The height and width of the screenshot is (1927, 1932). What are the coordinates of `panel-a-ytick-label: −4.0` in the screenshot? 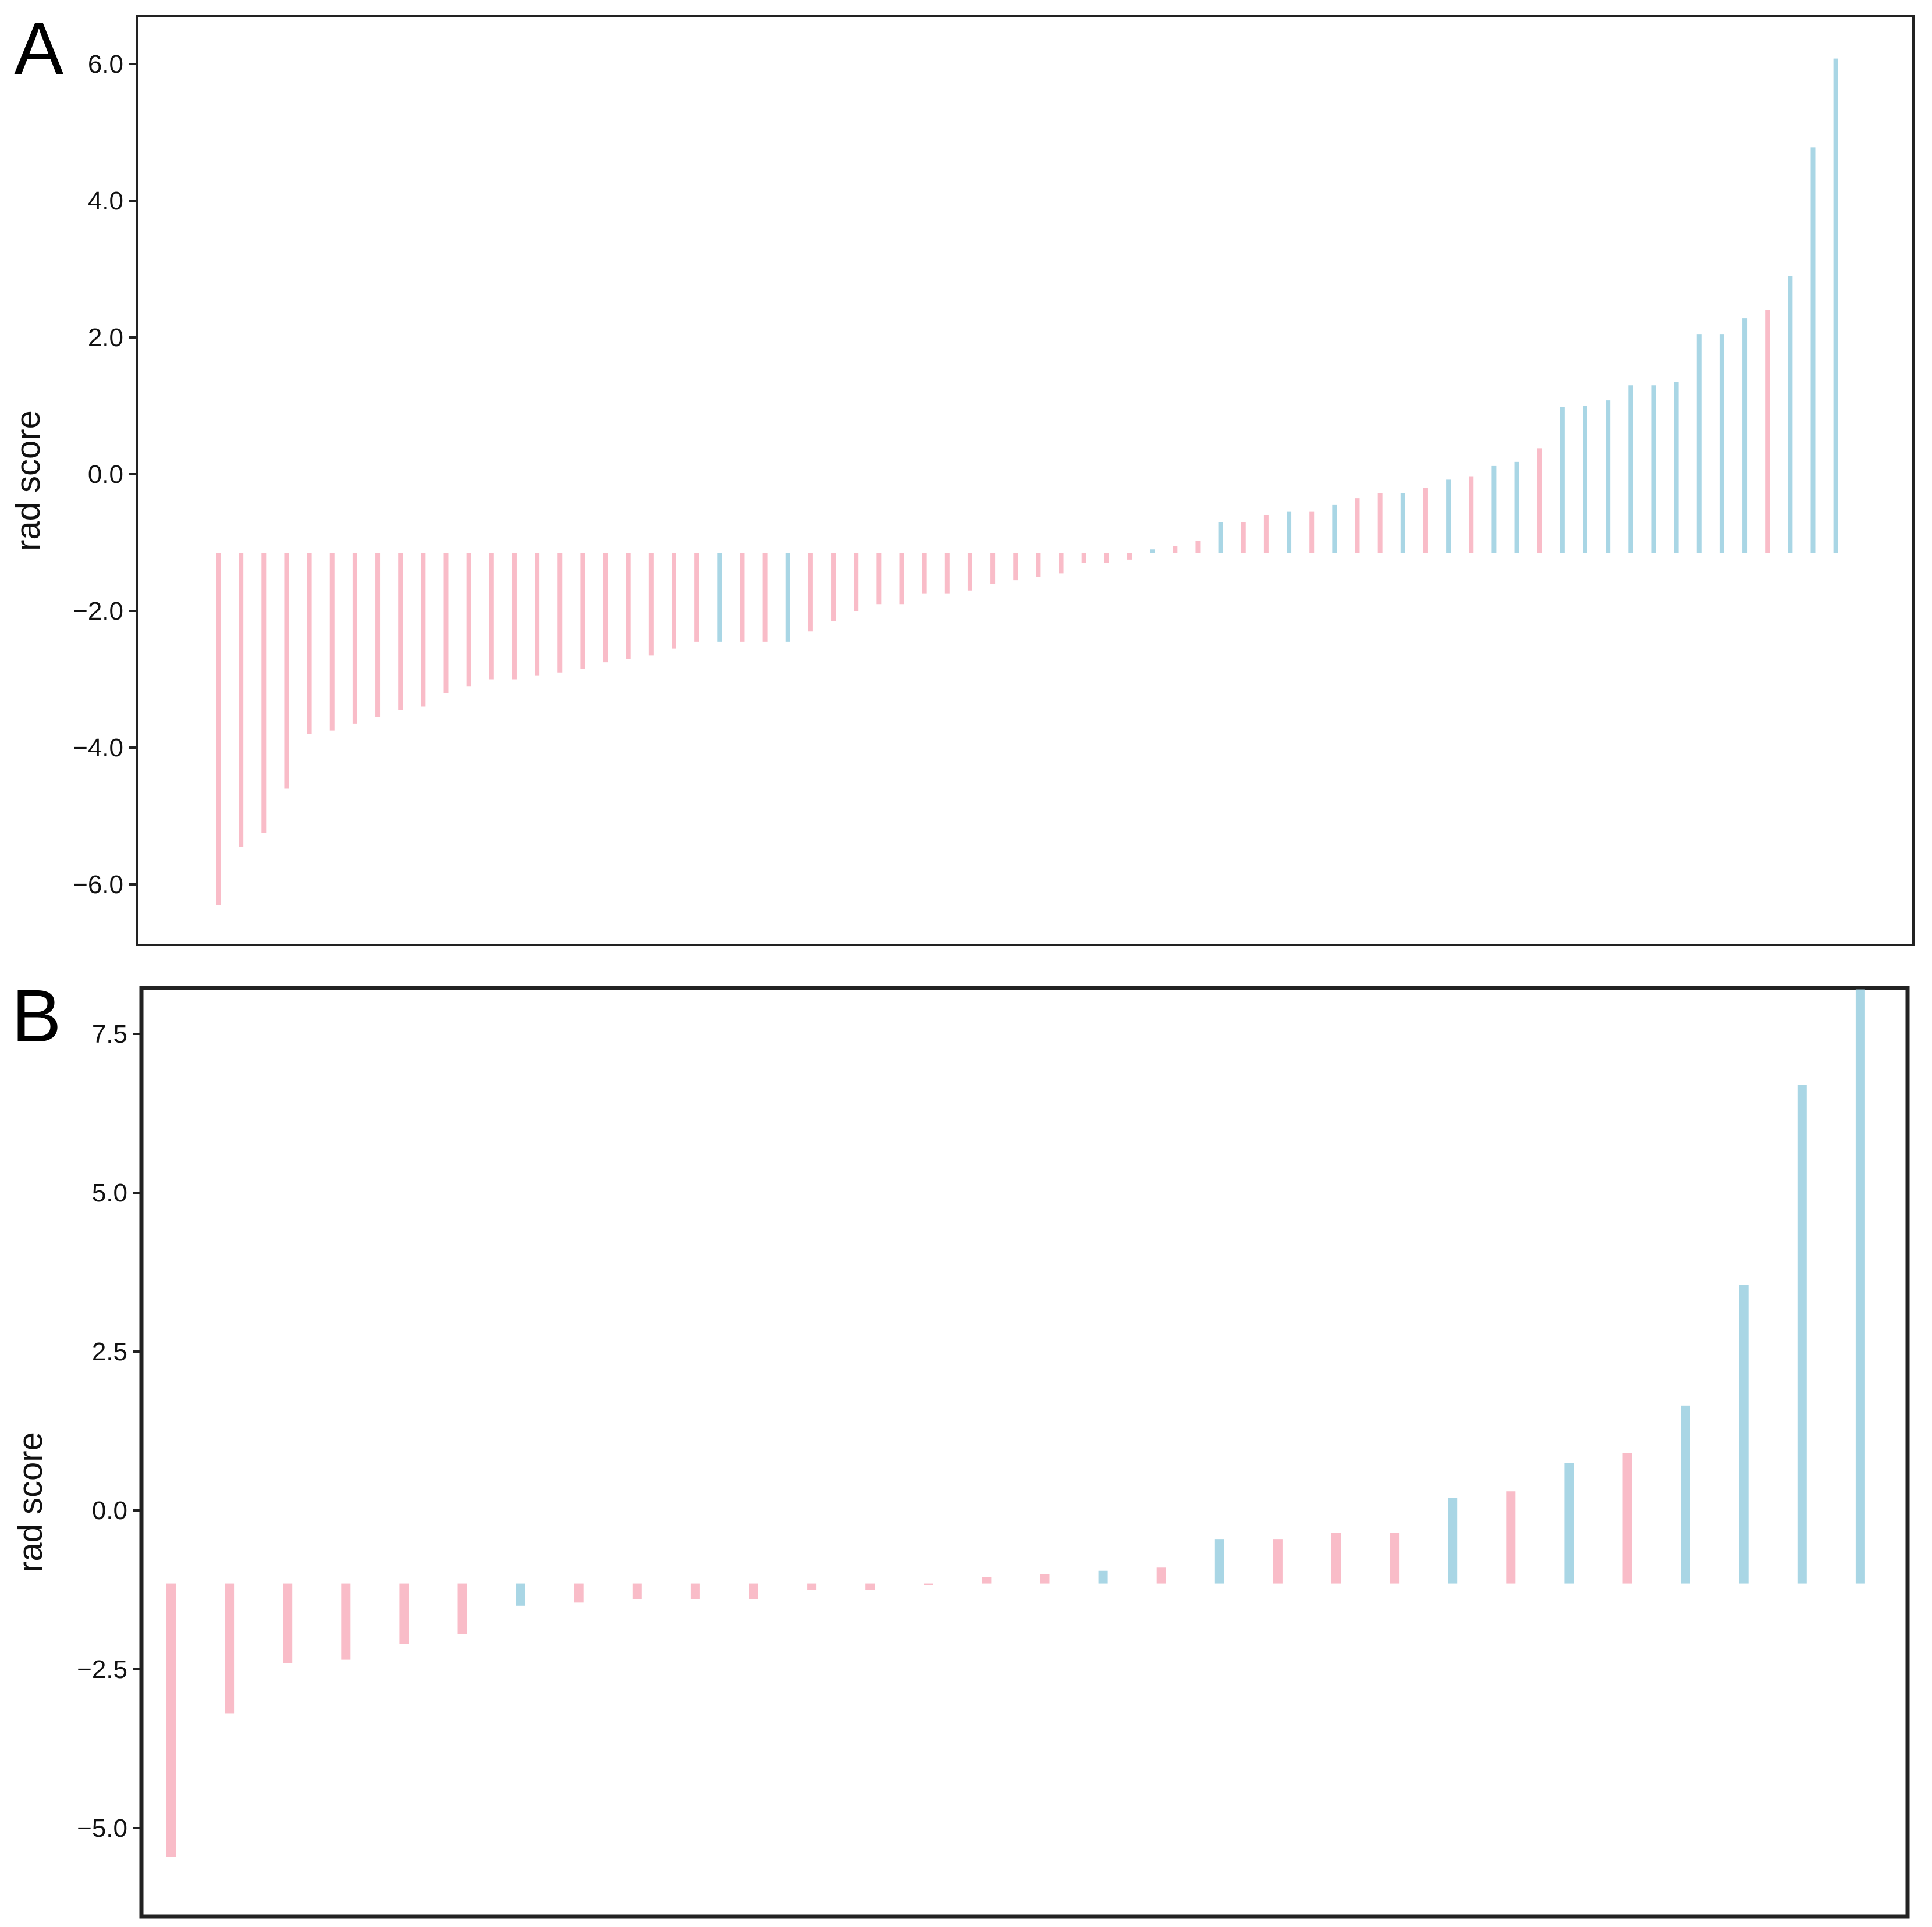 It's located at (98, 748).